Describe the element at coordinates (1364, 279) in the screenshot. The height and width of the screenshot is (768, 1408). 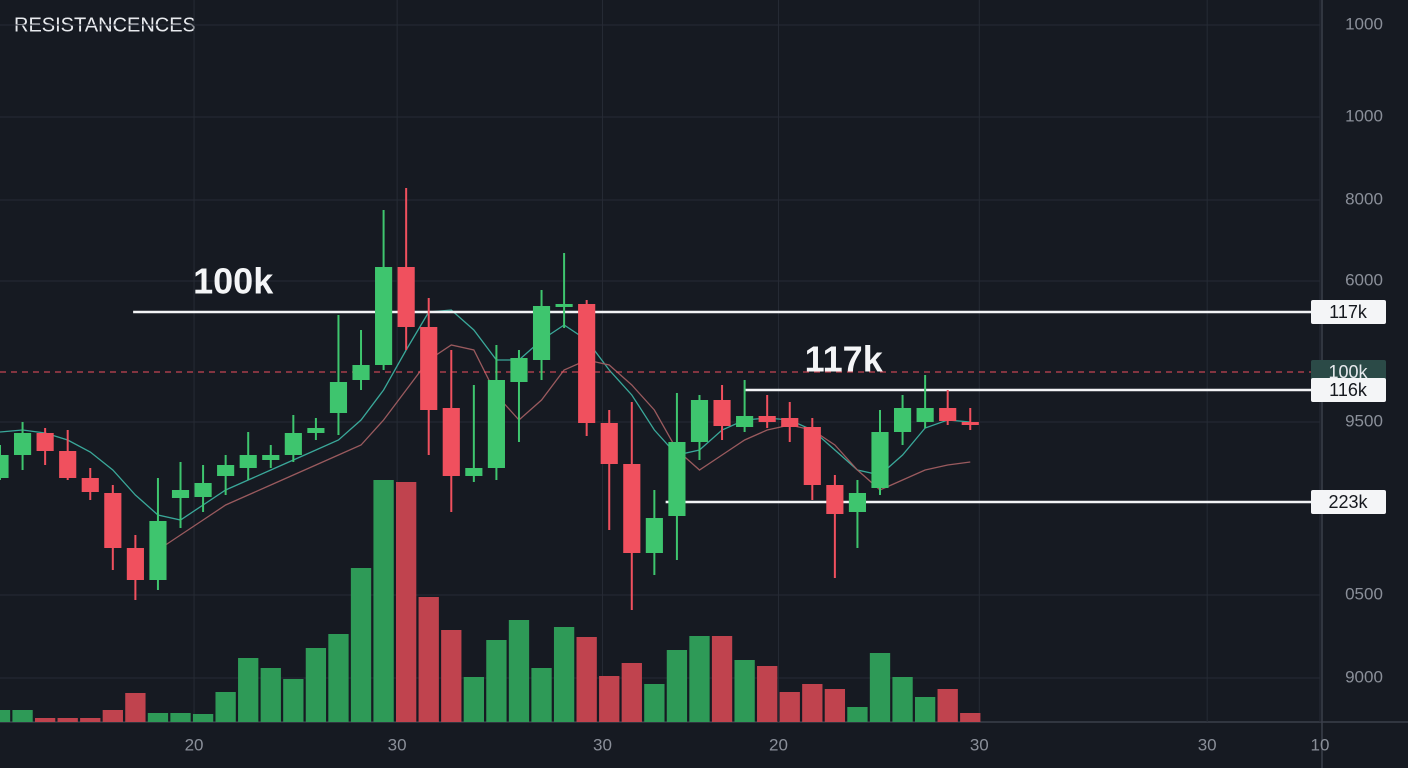
I see `y-tick-label: 6000` at that location.